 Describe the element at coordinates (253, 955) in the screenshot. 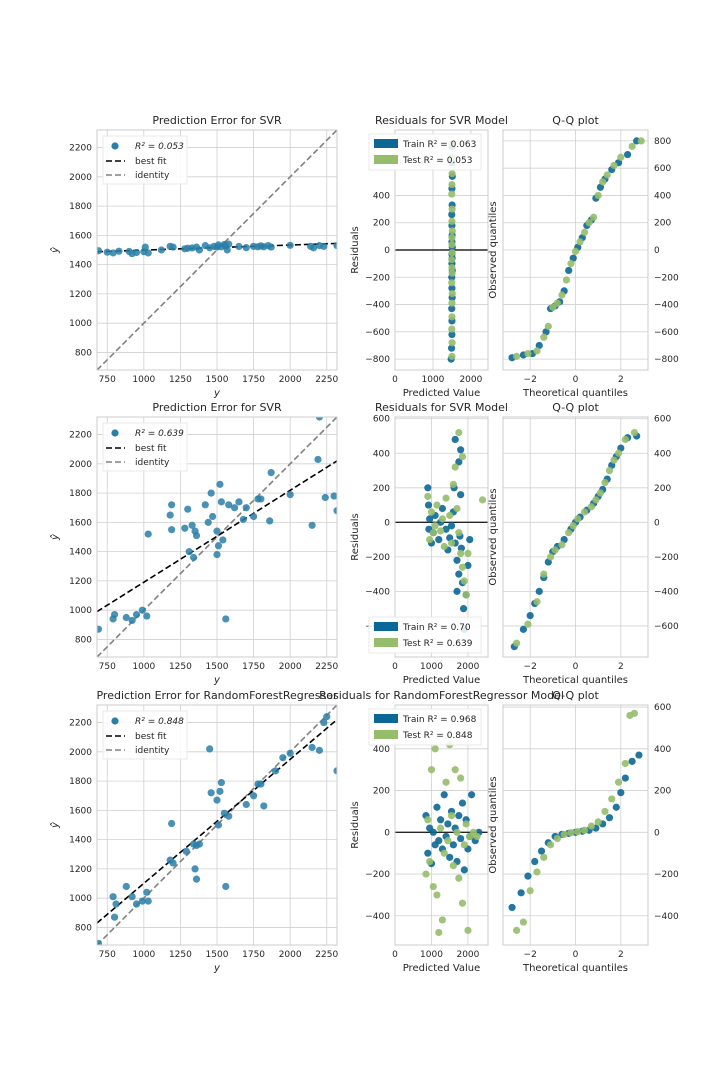

I see `x-tick-label: 1750` at that location.